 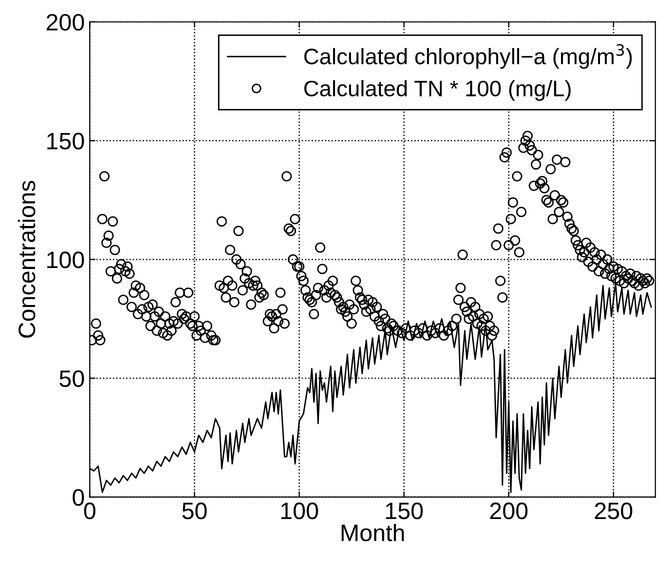 What do you see at coordinates (404, 511) in the screenshot?
I see `x-tick-label: 150` at bounding box center [404, 511].